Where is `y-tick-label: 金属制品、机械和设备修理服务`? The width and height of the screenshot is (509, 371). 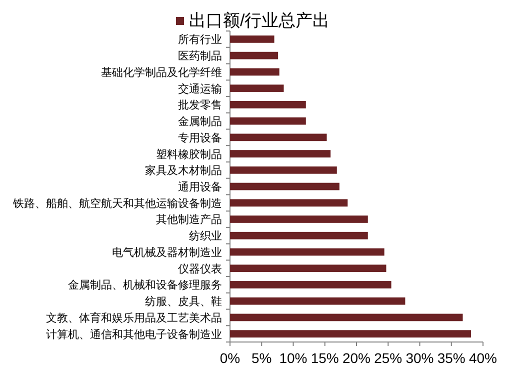 y-tick-label: 金属制品、机械和设备修理服务 is located at coordinates (145, 285).